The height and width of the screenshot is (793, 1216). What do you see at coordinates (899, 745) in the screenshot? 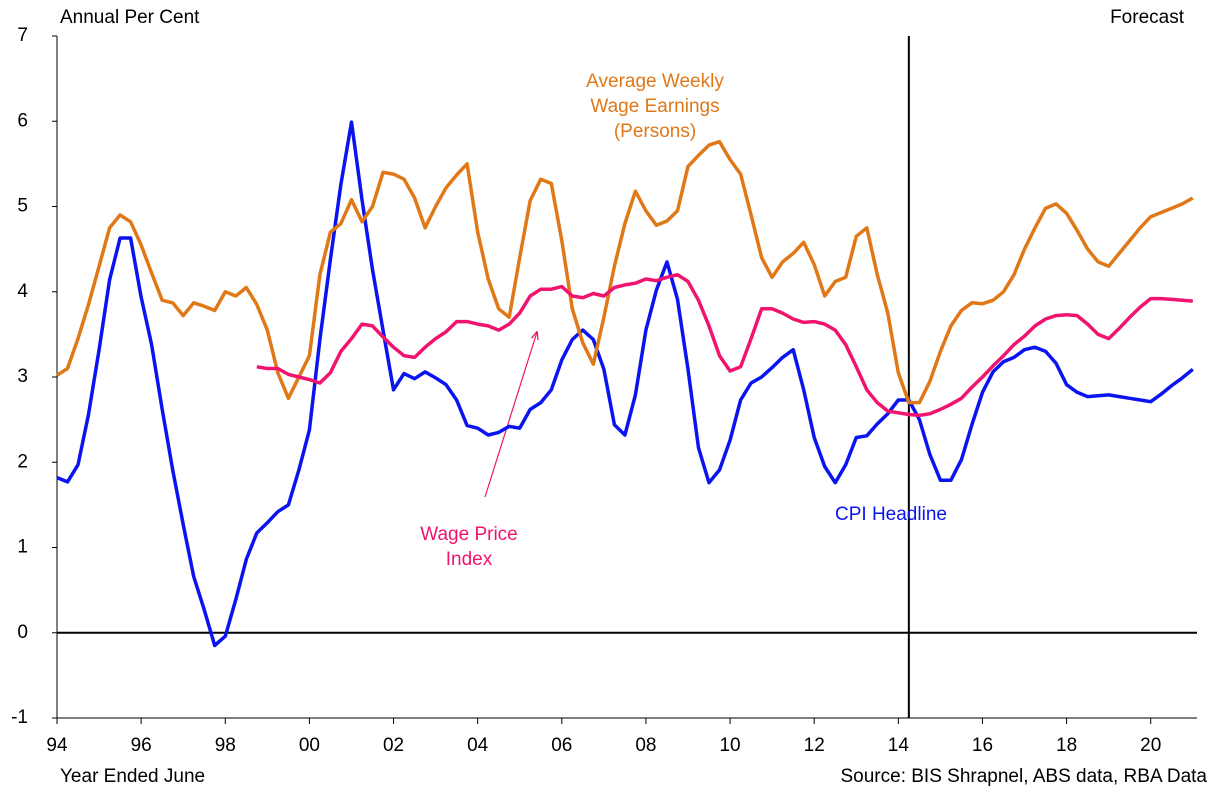
I see `x-tick-label: 14` at bounding box center [899, 745].